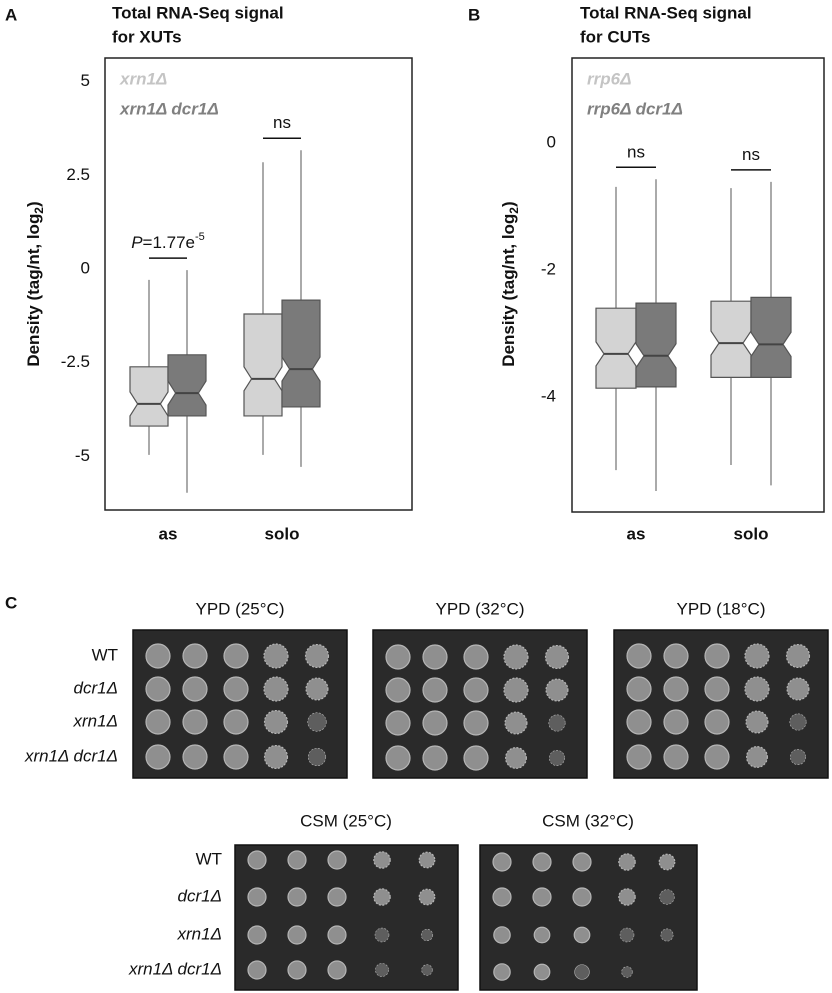  What do you see at coordinates (346, 820) in the screenshot?
I see `plate-title: CSM (25°C)` at bounding box center [346, 820].